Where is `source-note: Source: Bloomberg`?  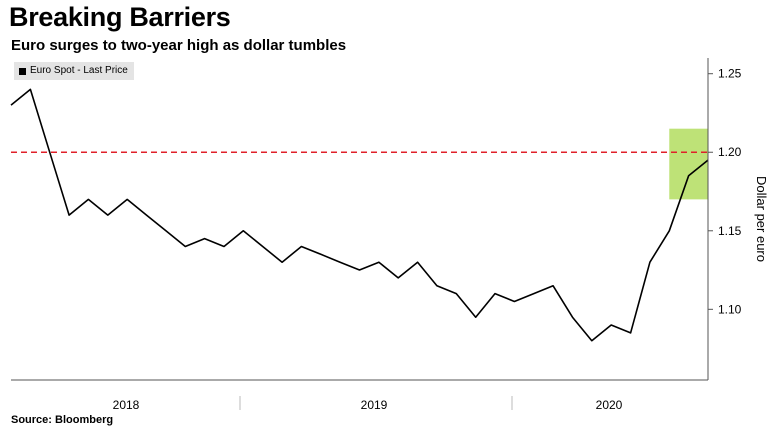 source-note: Source: Bloomberg is located at coordinates (62, 420).